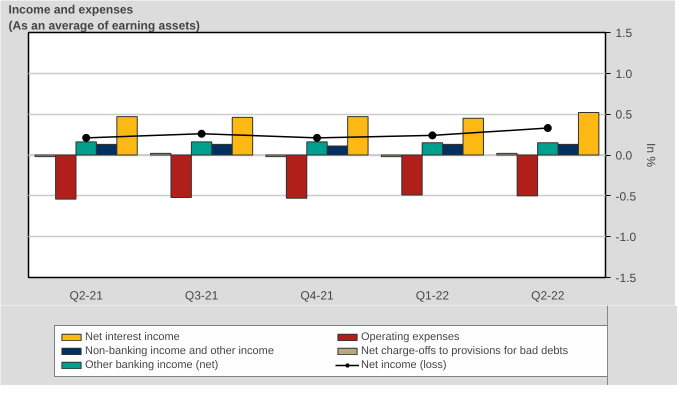 The image size is (677, 418). What do you see at coordinates (317, 295) in the screenshot?
I see `x-tick-label: Q4-21` at bounding box center [317, 295].